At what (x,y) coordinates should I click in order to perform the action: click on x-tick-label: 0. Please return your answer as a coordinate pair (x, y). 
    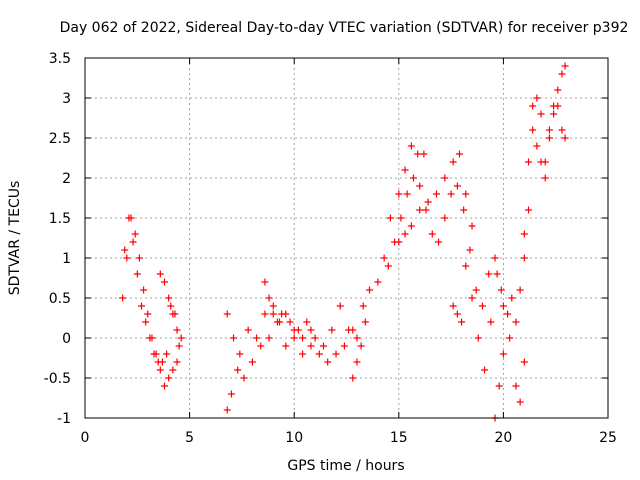
    Looking at the image, I should click on (85, 438).